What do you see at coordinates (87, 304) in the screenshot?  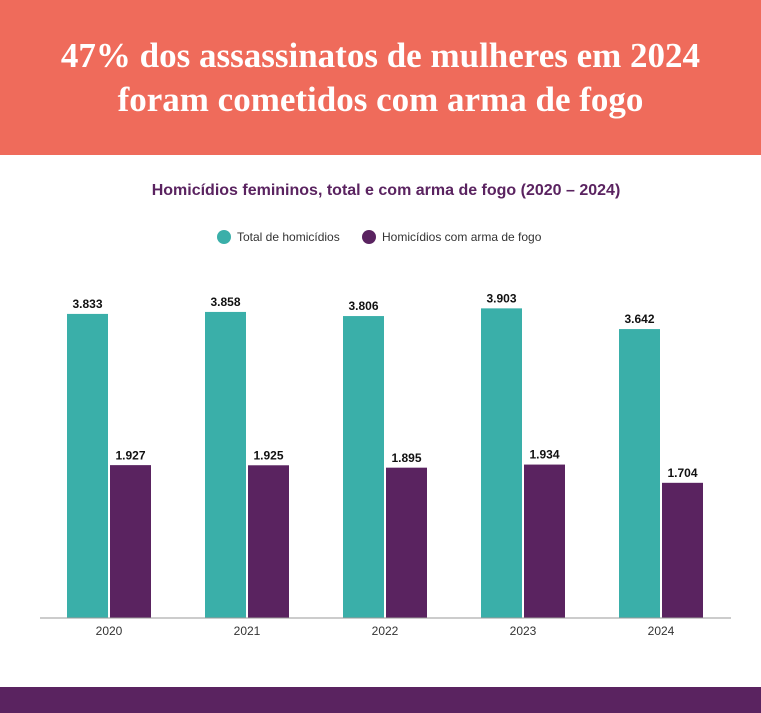 I see `value-label: 3.833` at bounding box center [87, 304].